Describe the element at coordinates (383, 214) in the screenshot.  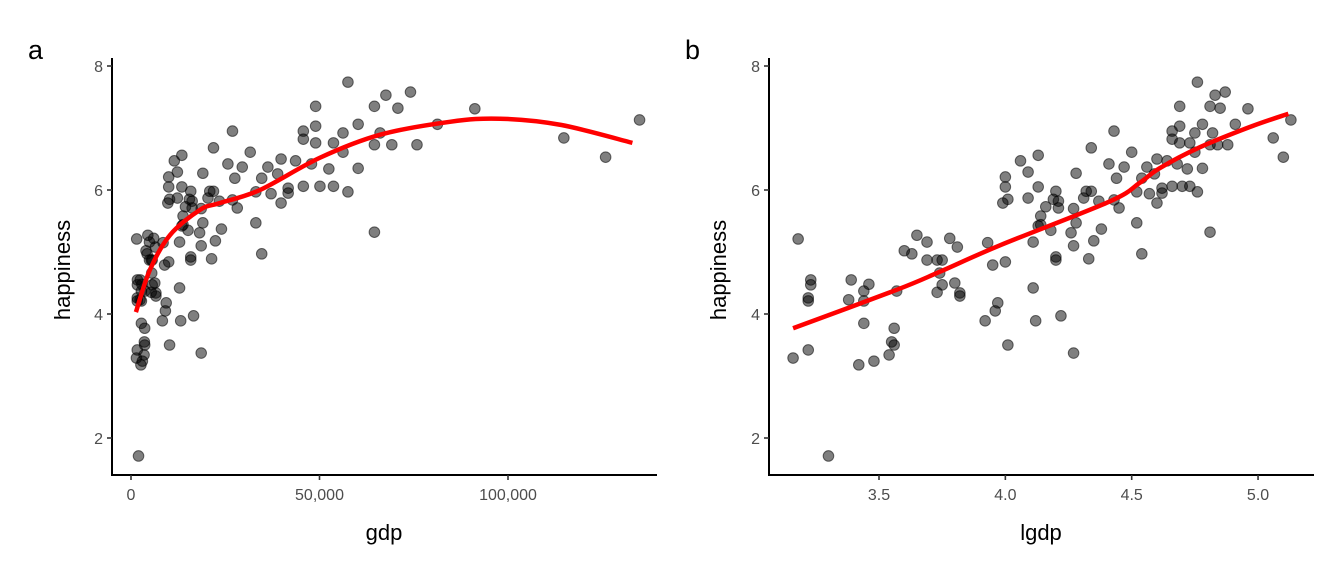
I see `panel-a-smooth-line` at that location.